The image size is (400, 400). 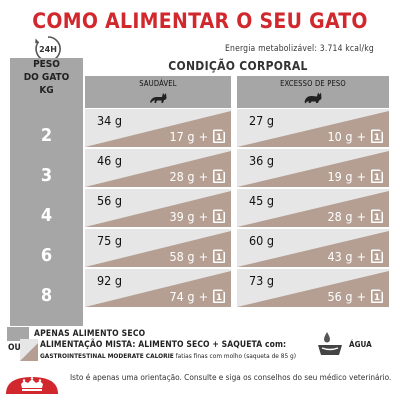 What do you see at coordinates (90, 334) in the screenshot?
I see `dry-only-legend: APENAS ALIMENTO SECO` at bounding box center [90, 334].